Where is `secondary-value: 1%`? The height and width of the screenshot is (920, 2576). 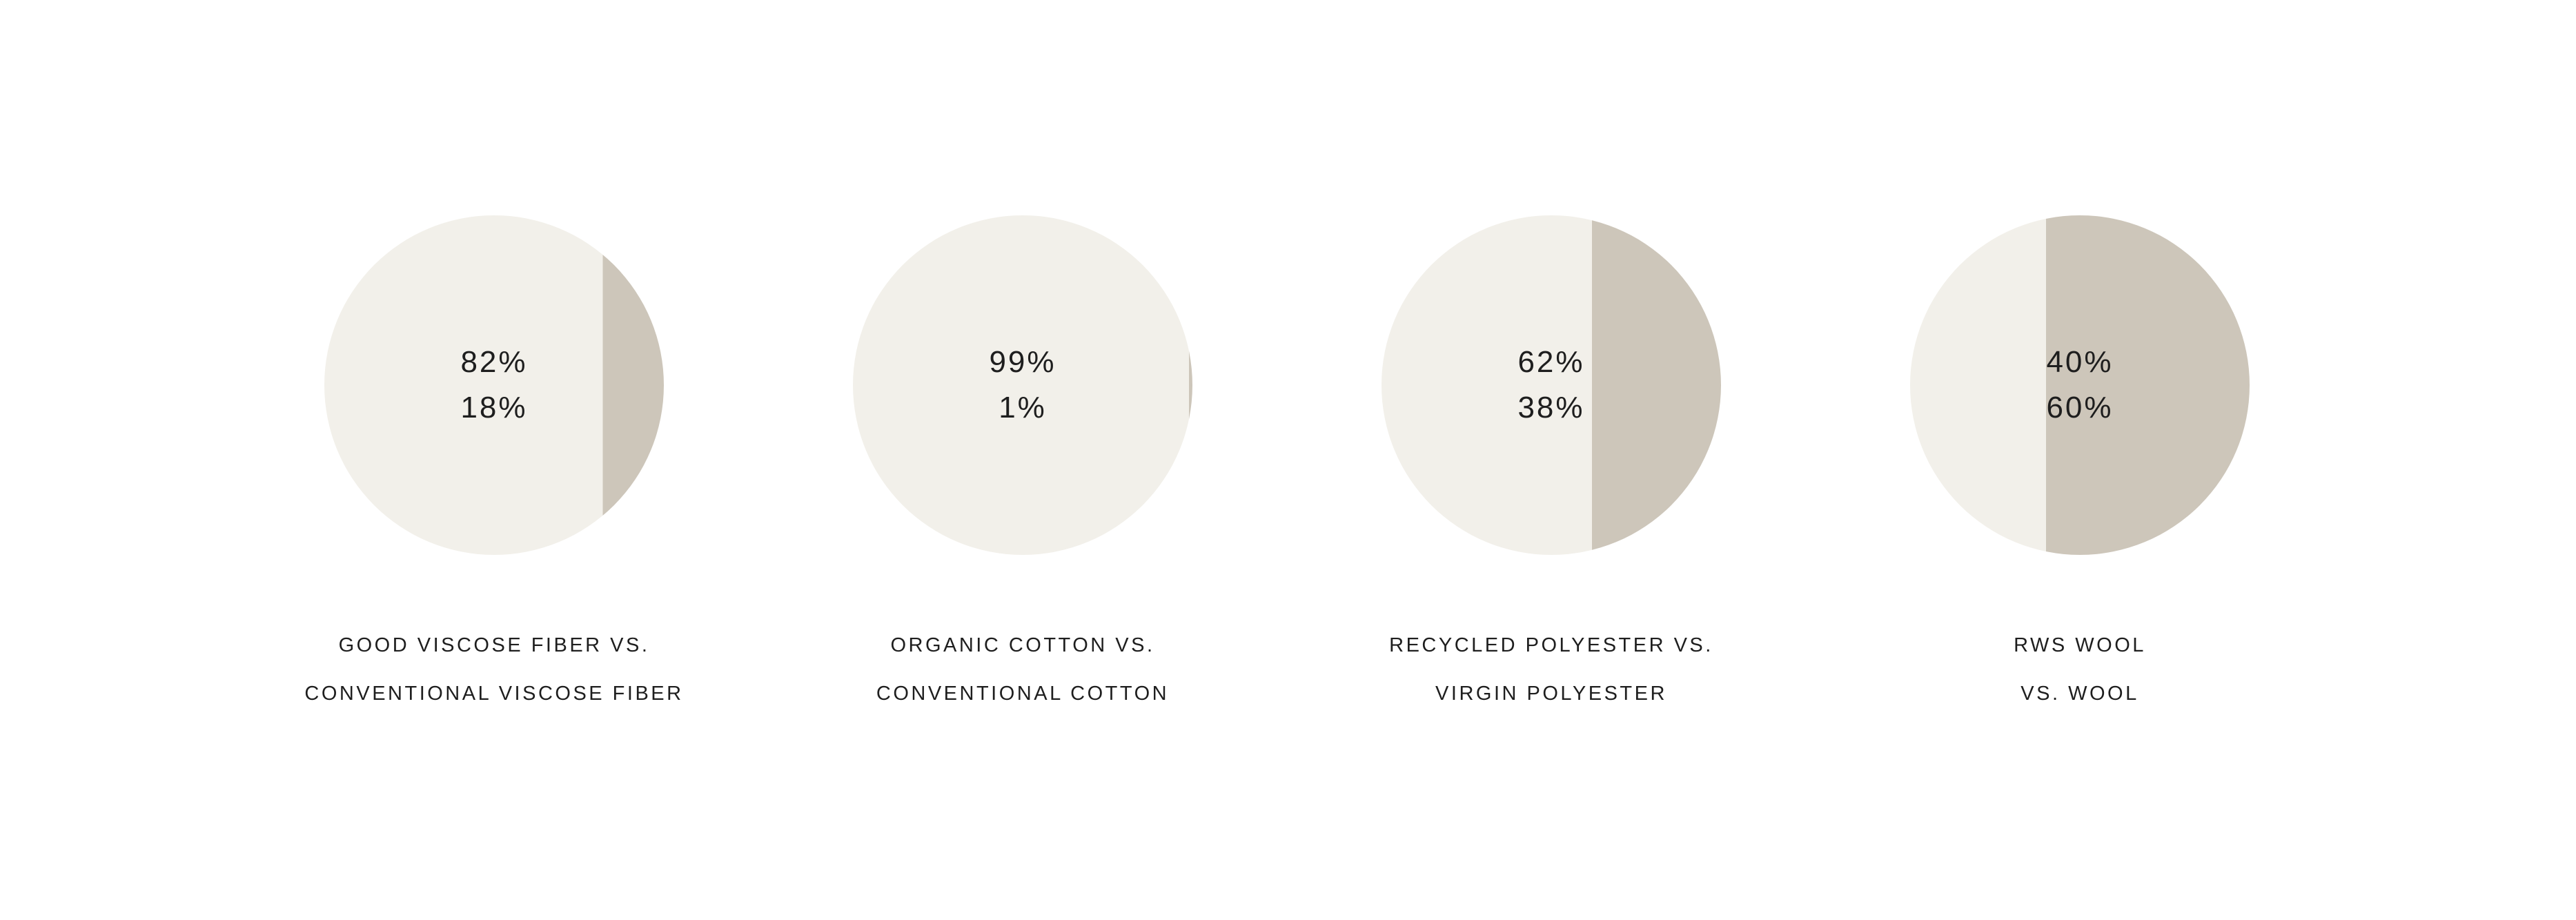 secondary-value: 1% is located at coordinates (1023, 407).